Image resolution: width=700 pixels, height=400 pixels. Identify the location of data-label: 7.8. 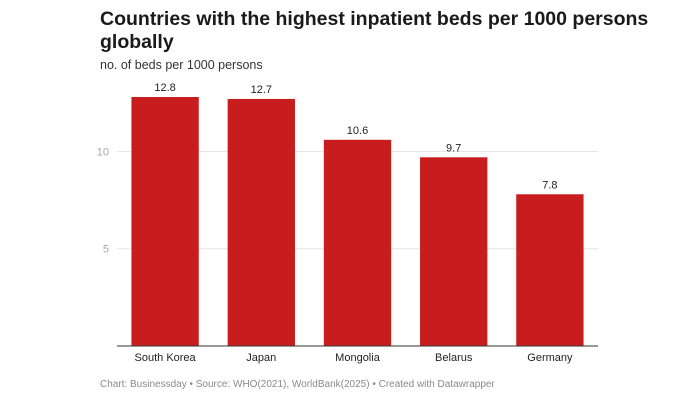
(549, 185).